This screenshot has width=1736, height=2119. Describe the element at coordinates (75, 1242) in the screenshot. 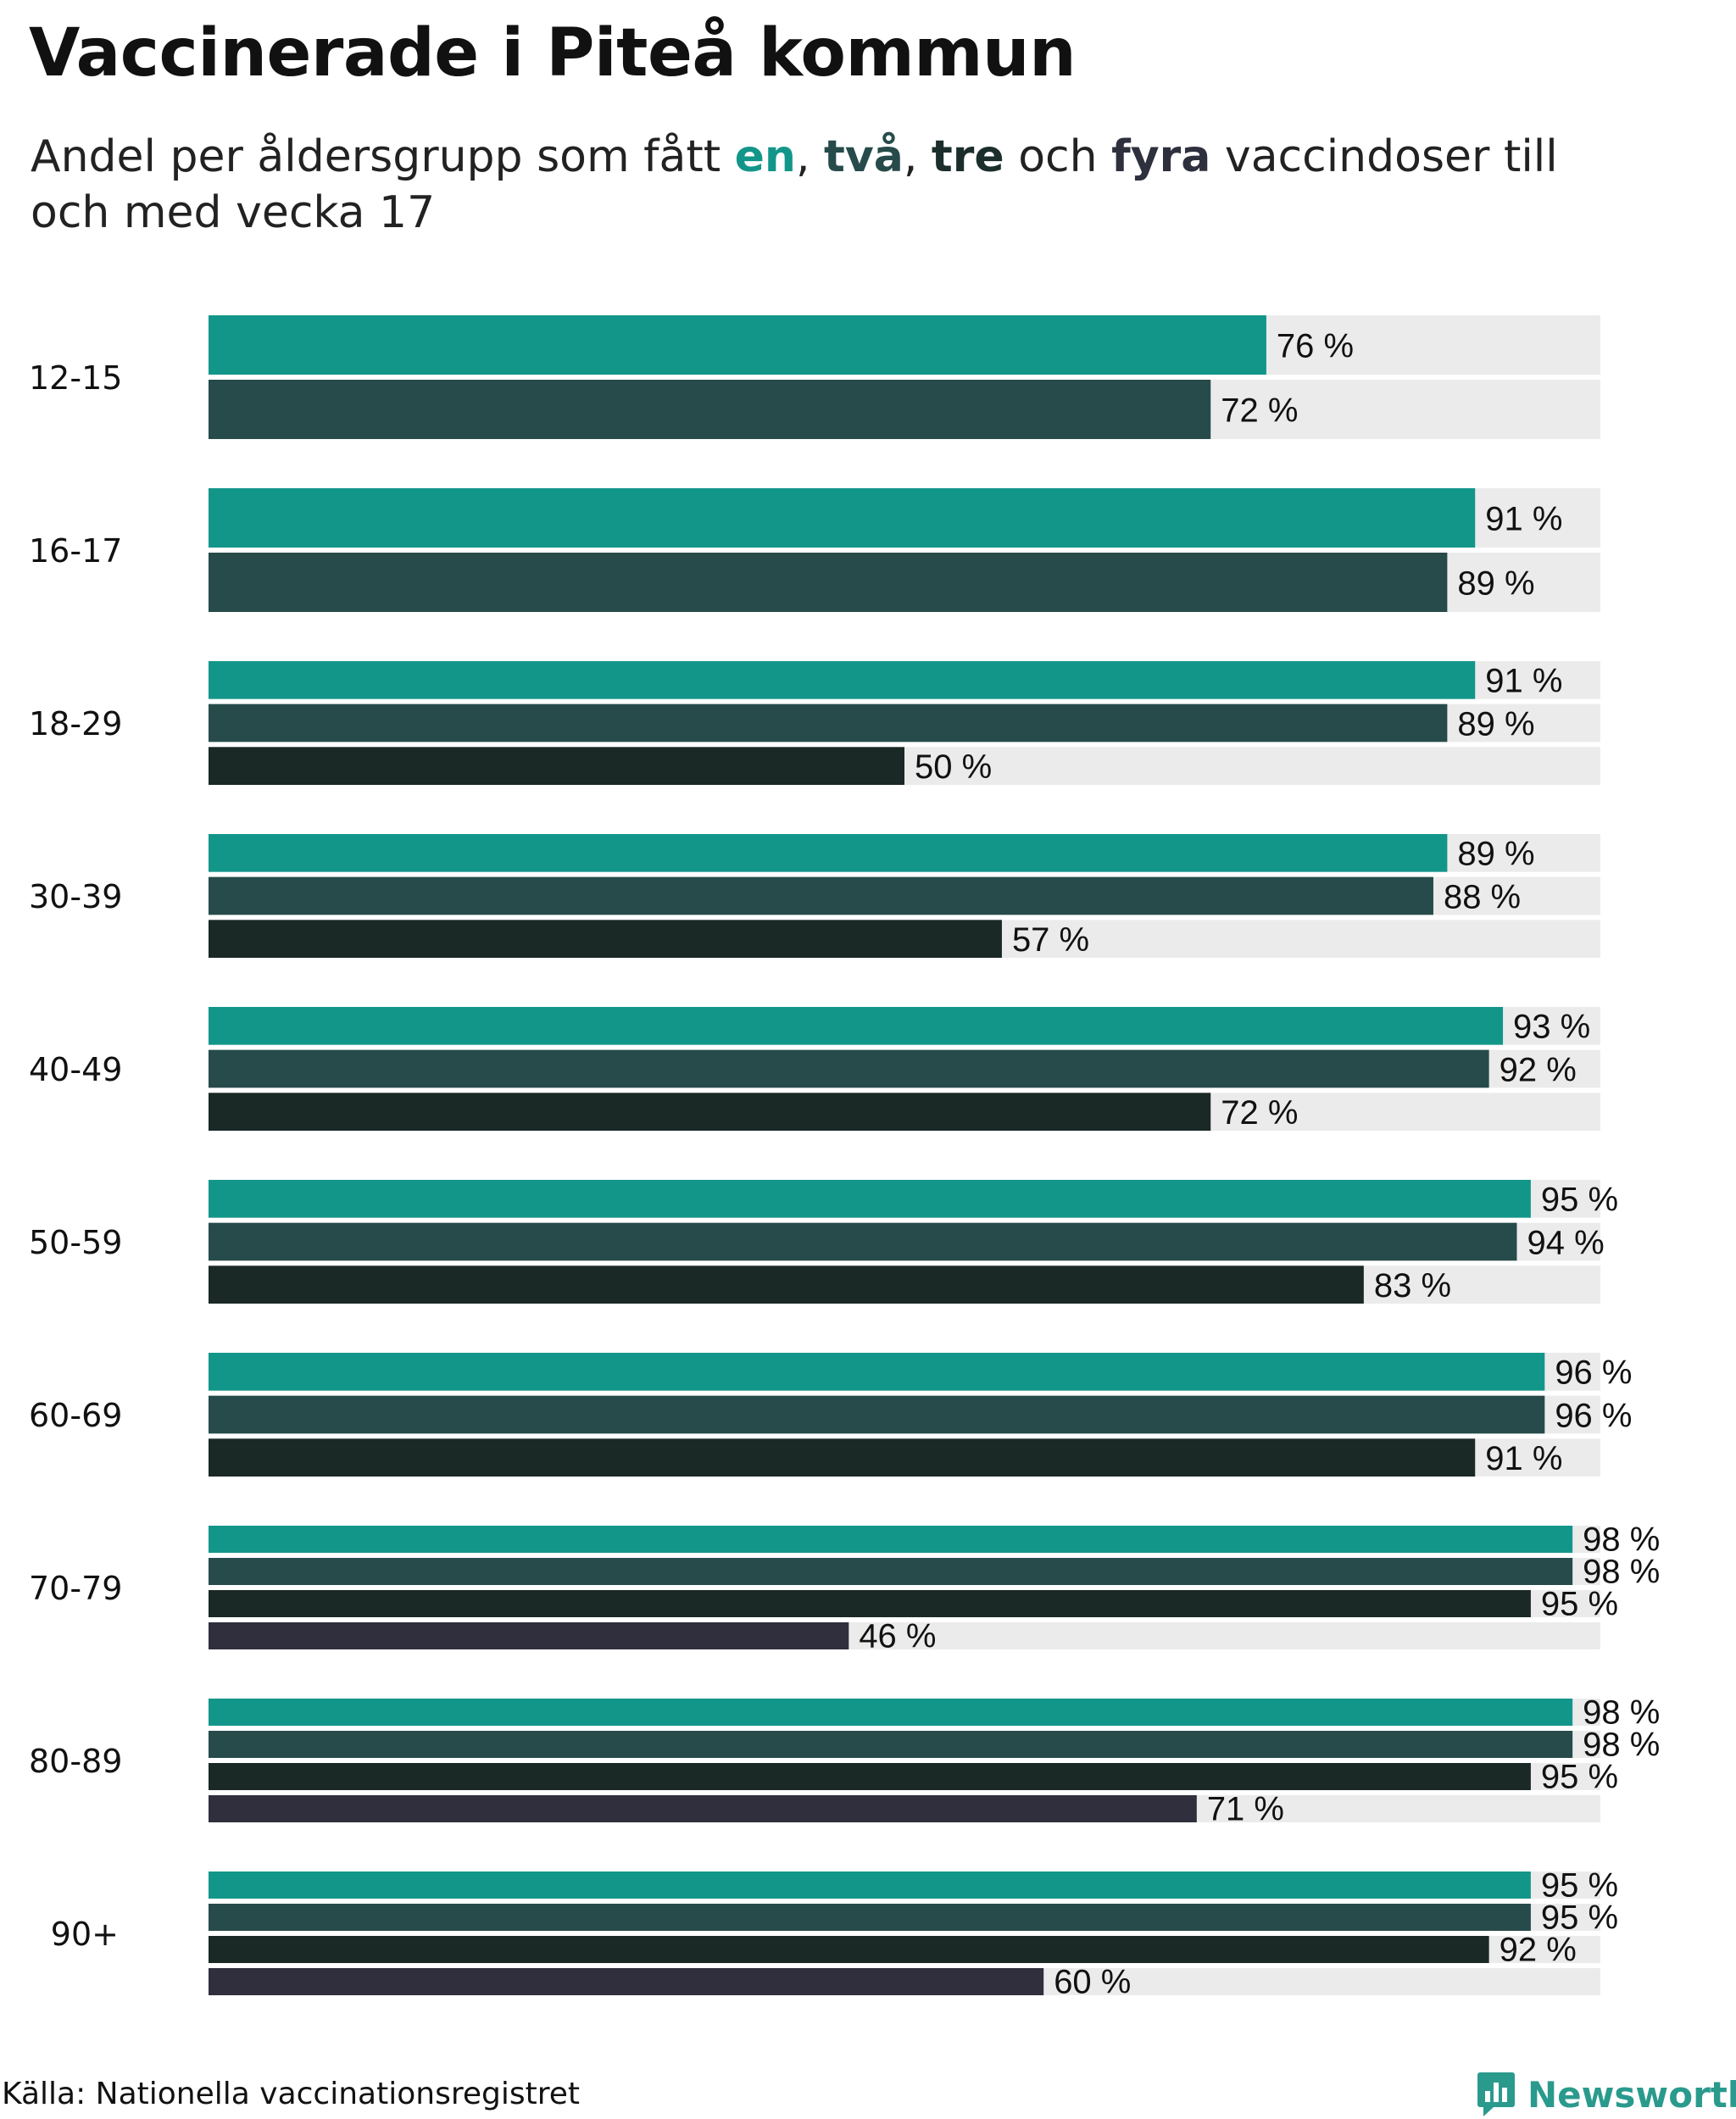

I see `category-label: 50-59` at that location.